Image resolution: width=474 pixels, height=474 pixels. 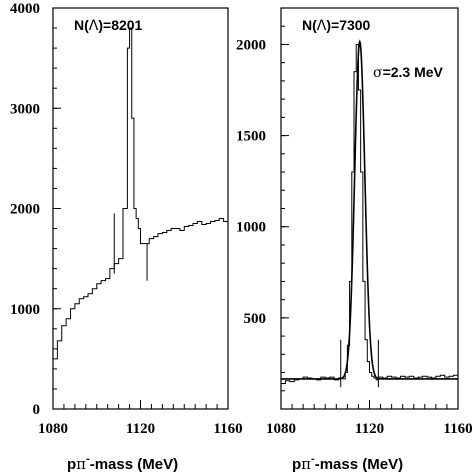 I want to click on left-window-markers, so click(x=130, y=247).